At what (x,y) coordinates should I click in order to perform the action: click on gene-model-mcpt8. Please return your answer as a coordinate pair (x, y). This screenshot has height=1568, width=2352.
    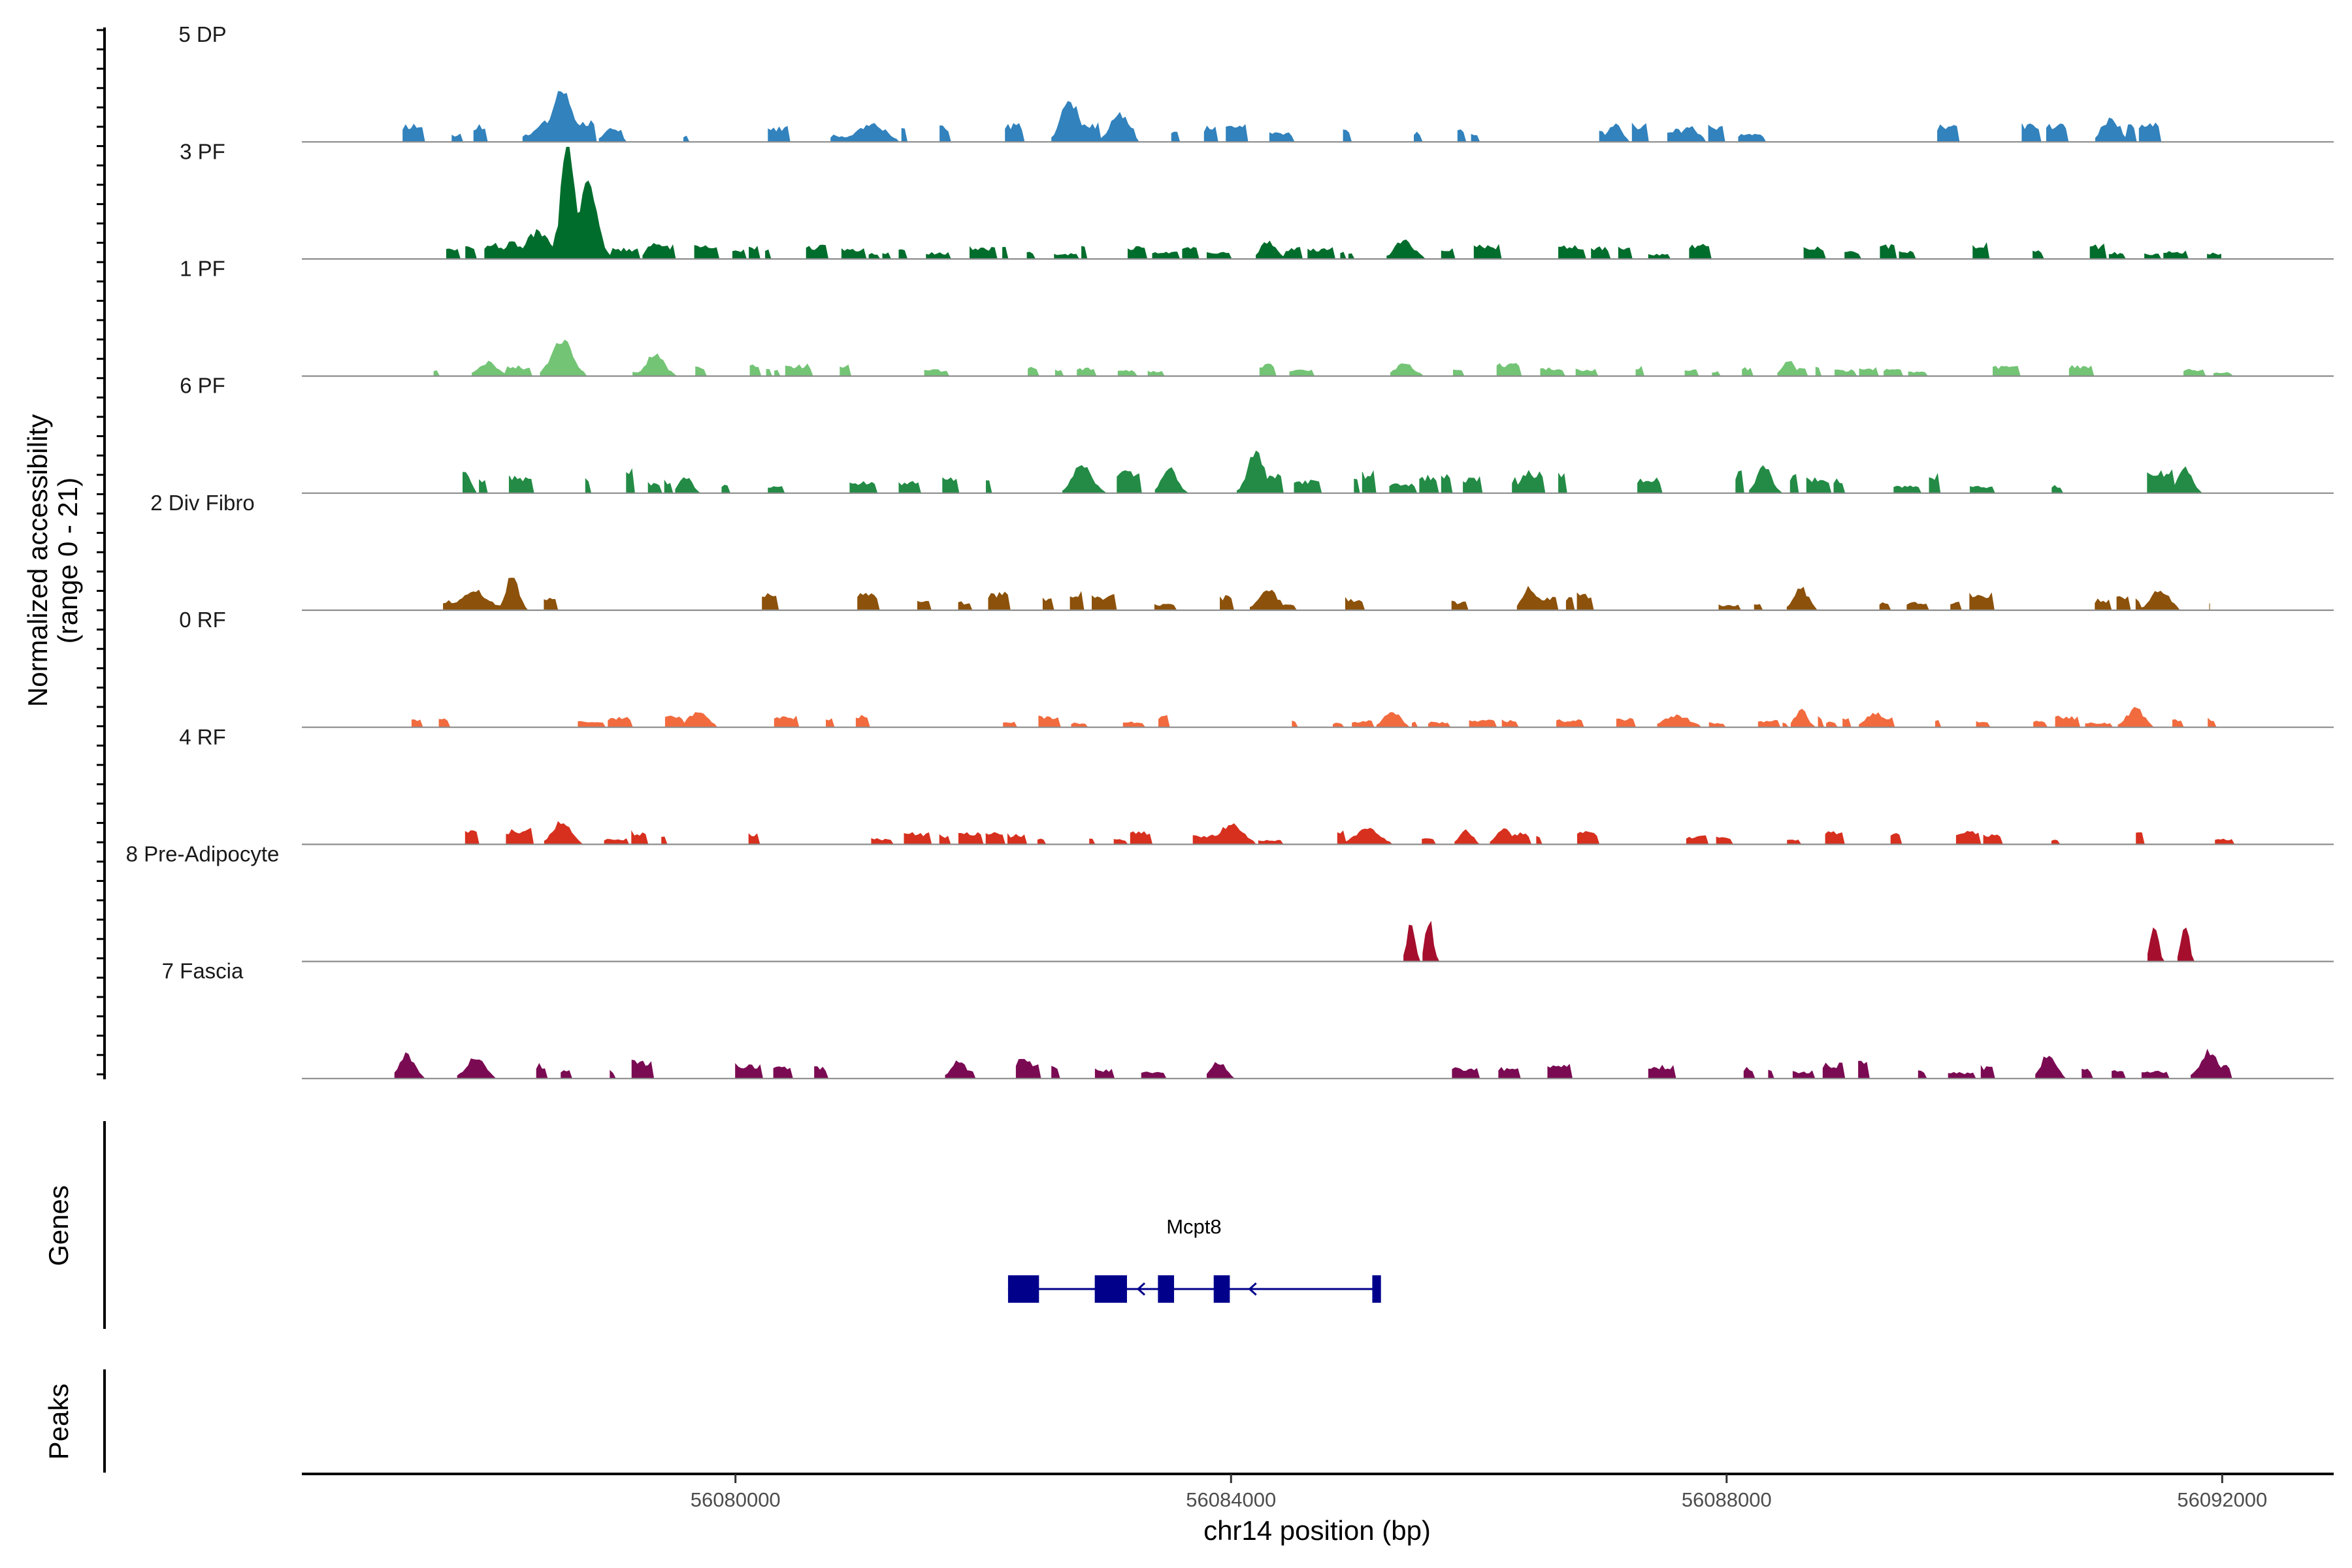
    Looking at the image, I should click on (1194, 1289).